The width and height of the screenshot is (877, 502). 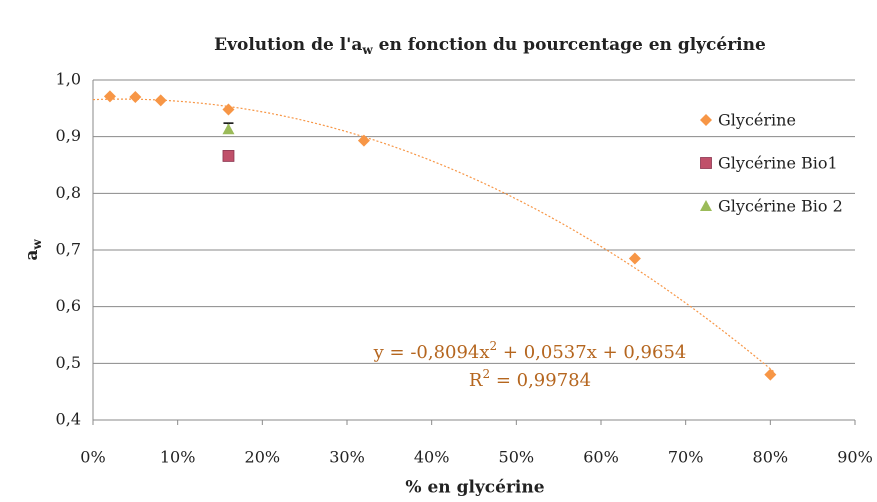 What do you see at coordinates (540, 380) in the screenshot?
I see `r2-part: = 0,99784` at bounding box center [540, 380].